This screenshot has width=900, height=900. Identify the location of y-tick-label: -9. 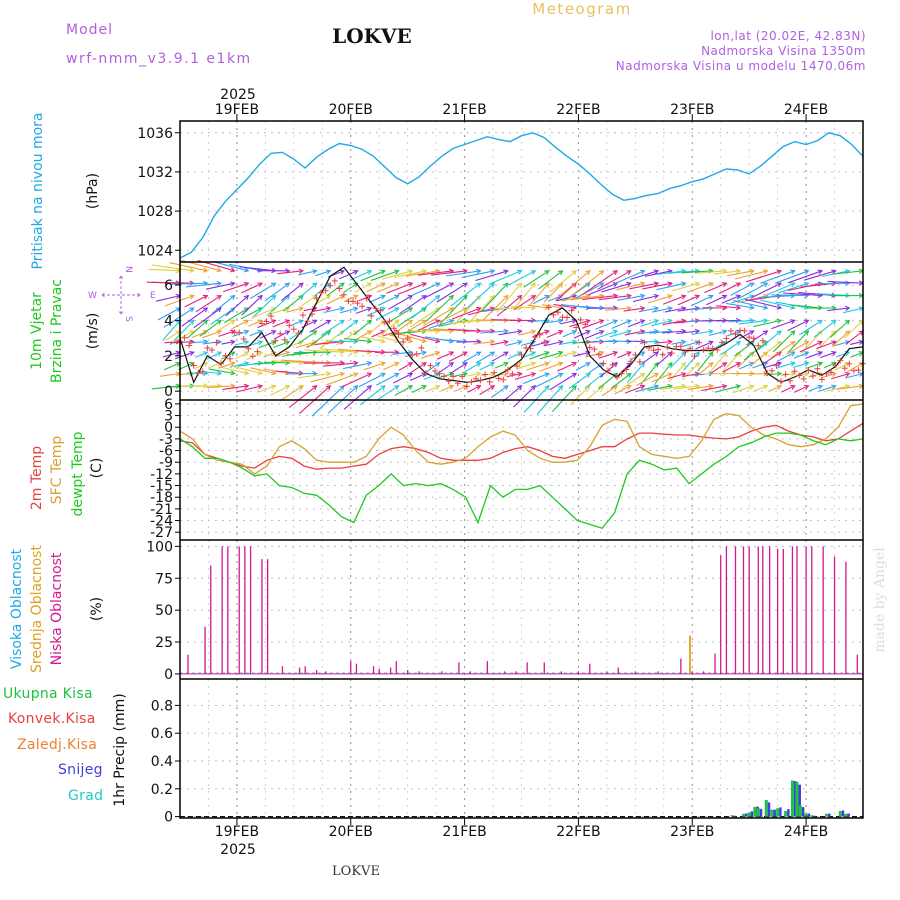
(166, 463).